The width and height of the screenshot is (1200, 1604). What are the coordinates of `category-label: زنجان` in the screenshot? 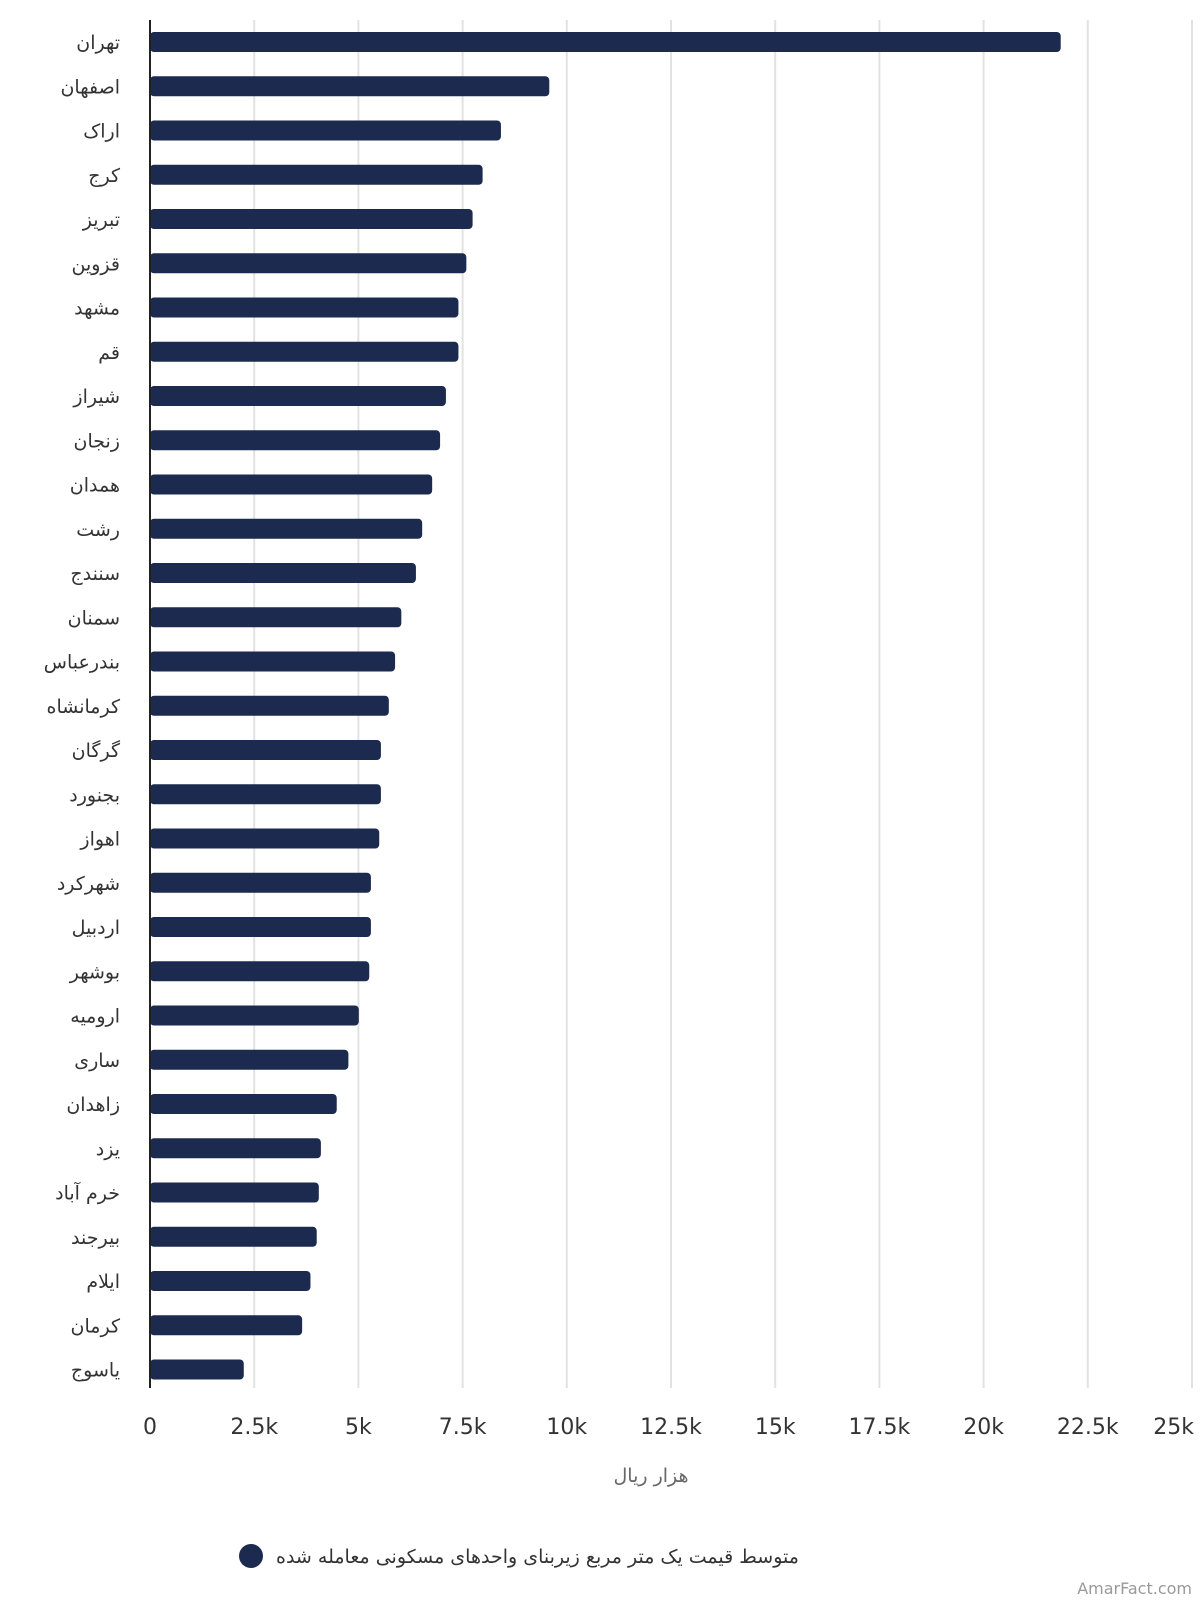 It's located at (97, 441).